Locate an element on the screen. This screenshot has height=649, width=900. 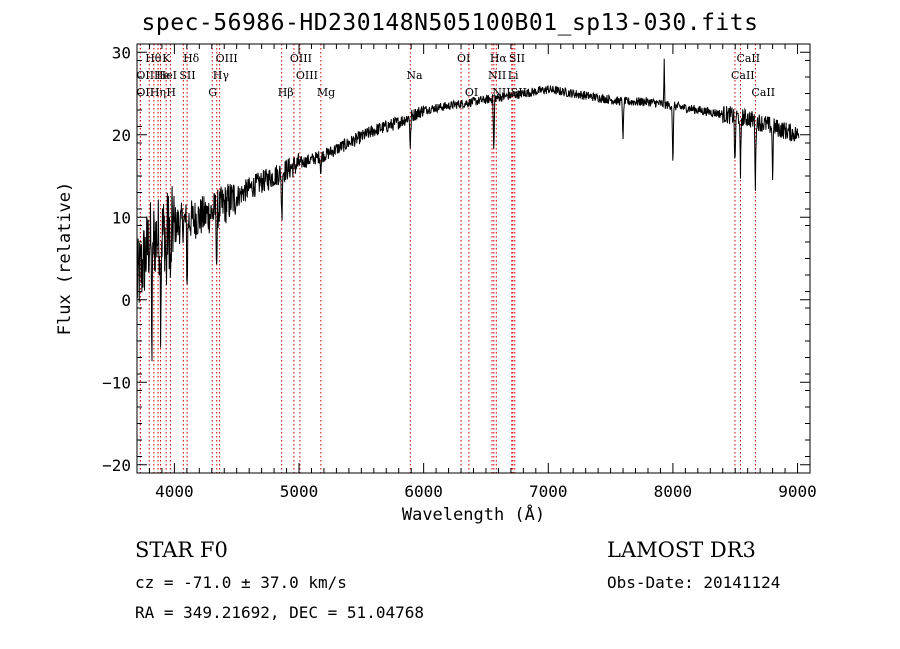
spectral-line-label: Na is located at coordinates (414, 75).